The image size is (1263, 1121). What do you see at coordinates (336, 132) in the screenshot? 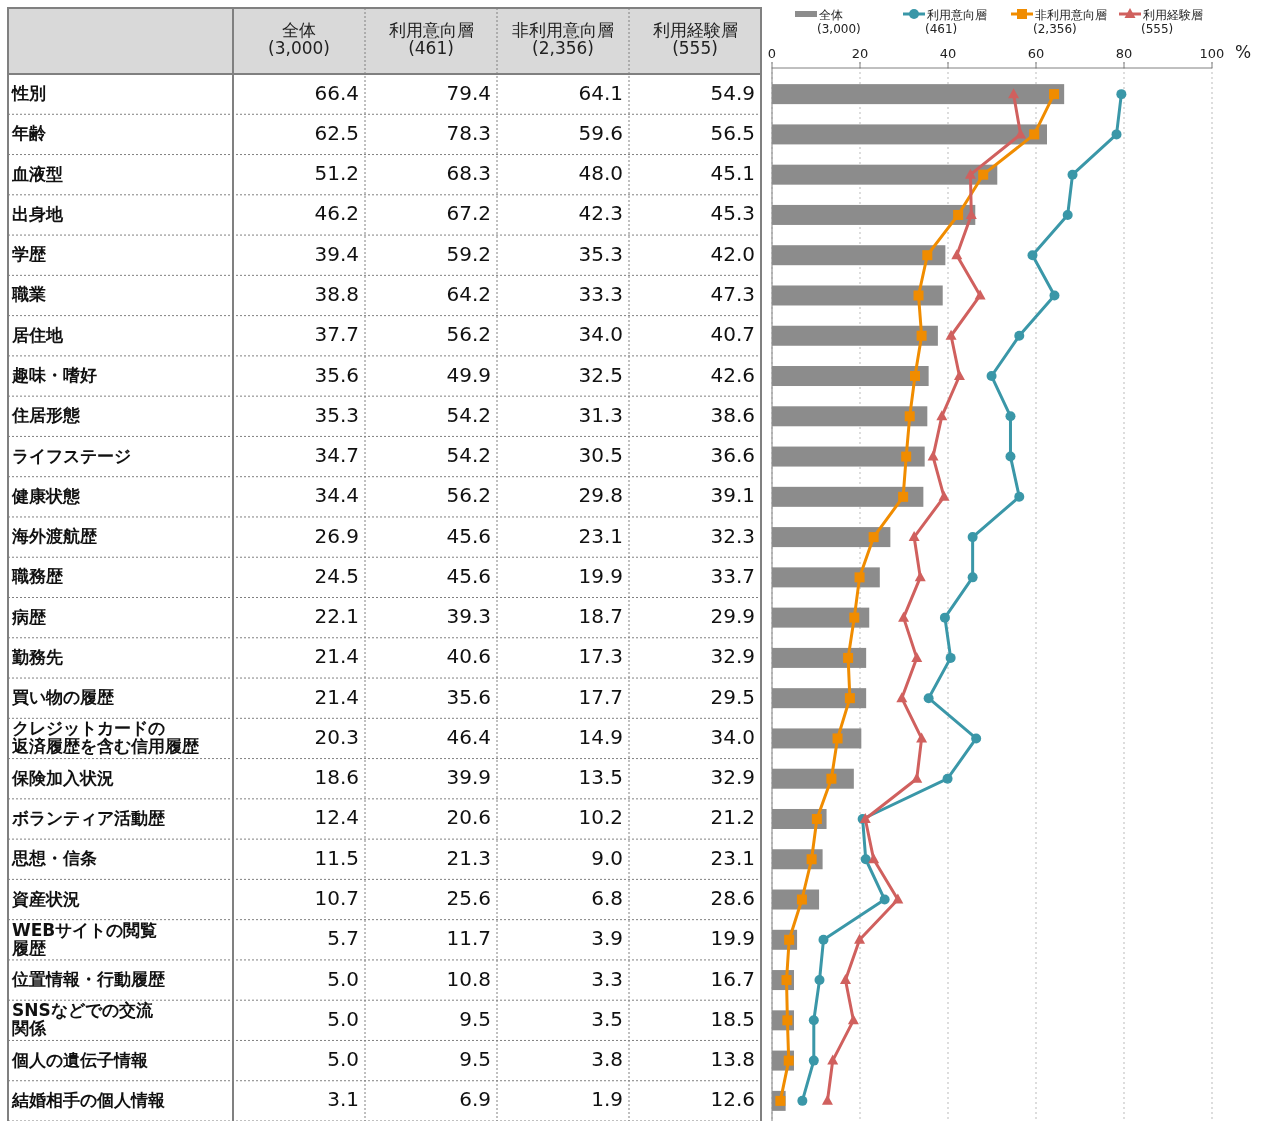
I see `data-label: 62.5` at bounding box center [336, 132].